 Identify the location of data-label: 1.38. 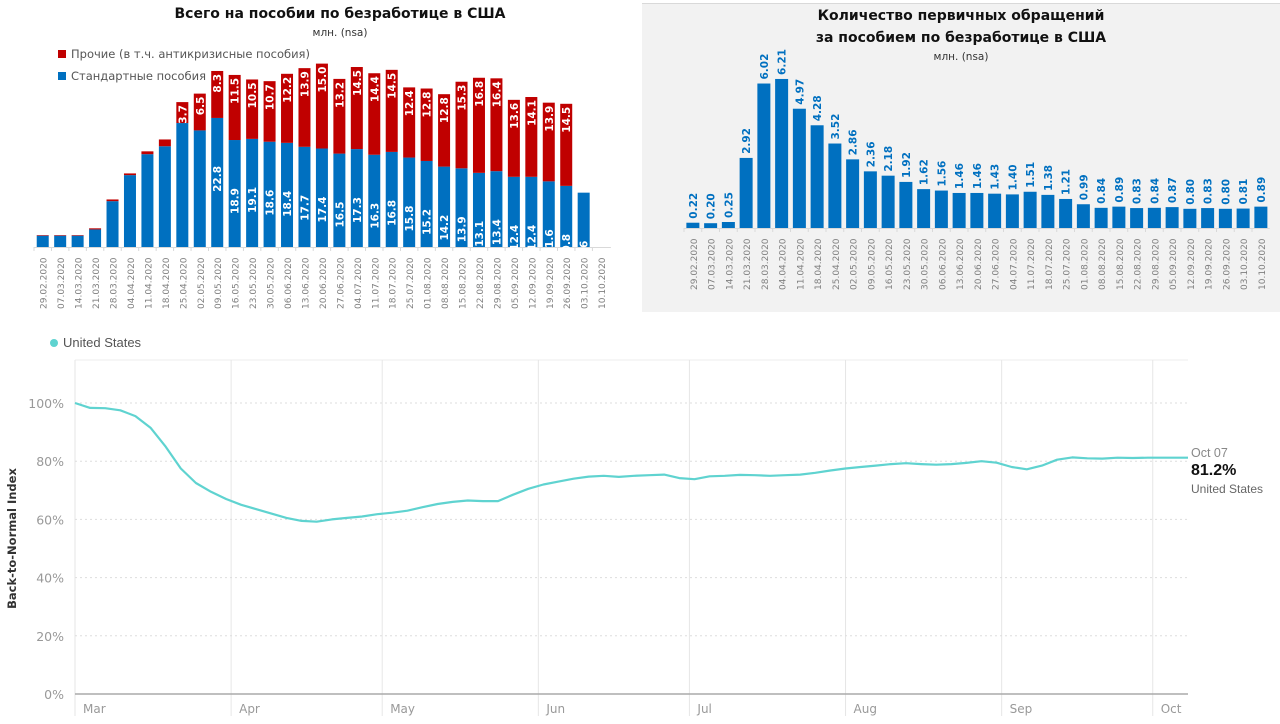
(1049, 178).